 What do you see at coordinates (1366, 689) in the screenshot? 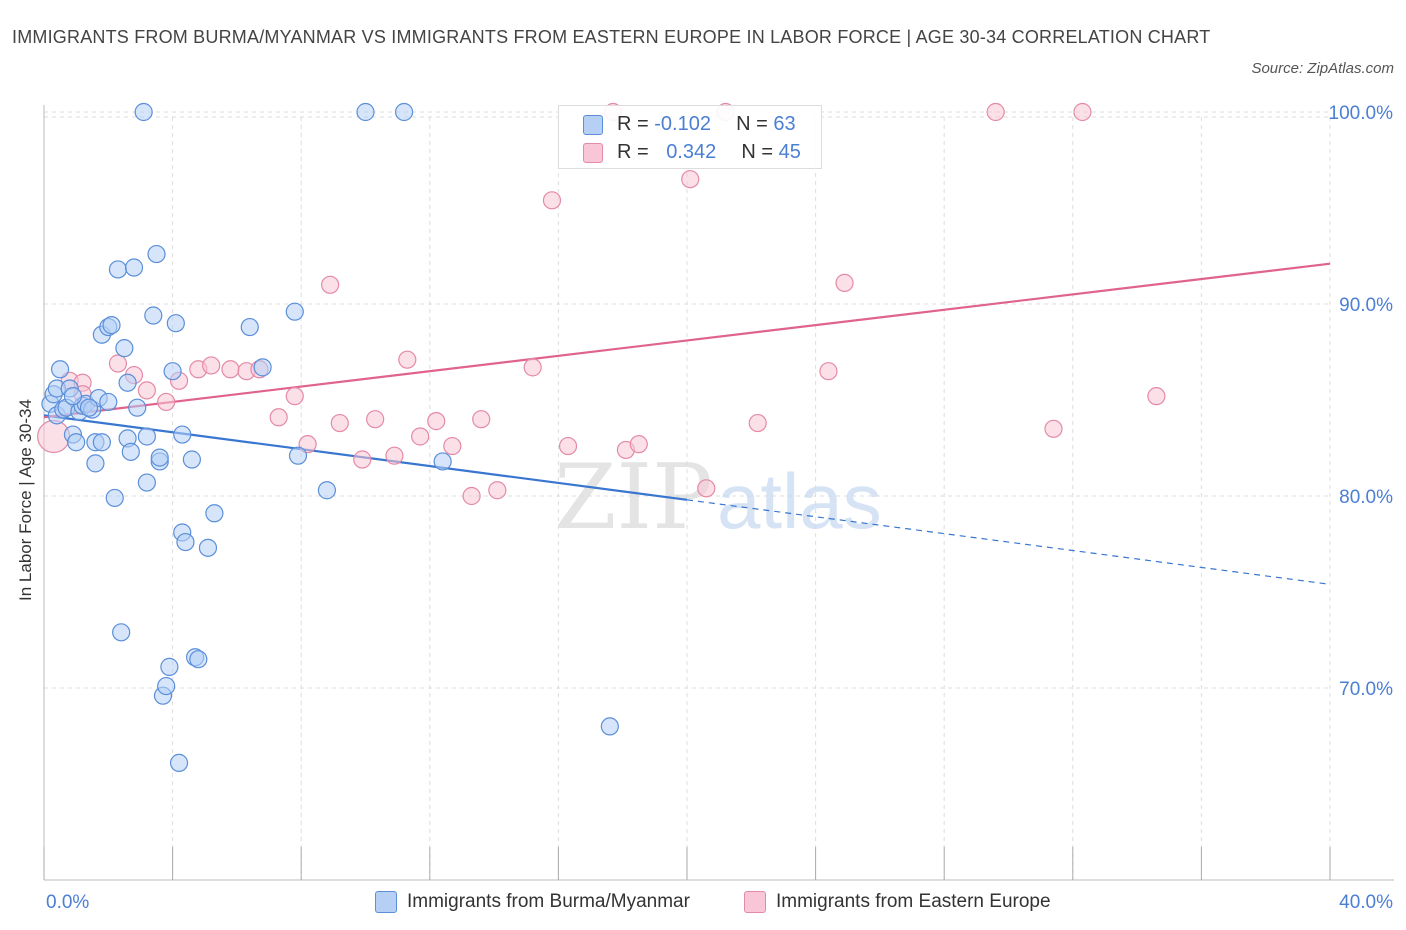
I see `y-tick-label: 70.0%` at bounding box center [1366, 689].